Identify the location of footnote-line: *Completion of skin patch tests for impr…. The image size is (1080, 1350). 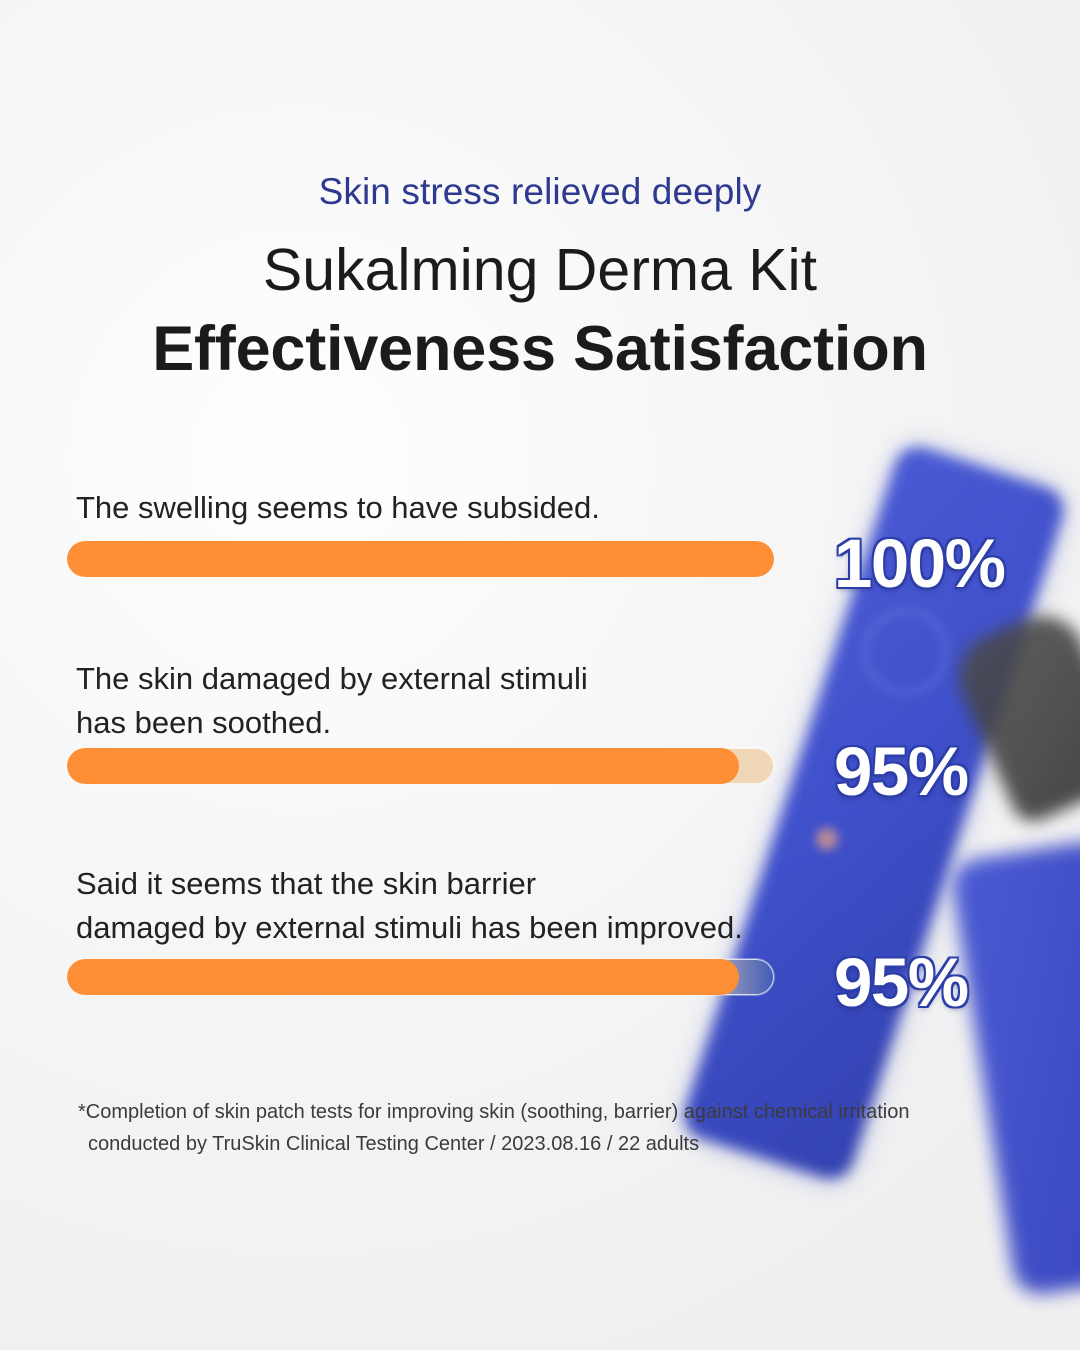
(494, 1112).